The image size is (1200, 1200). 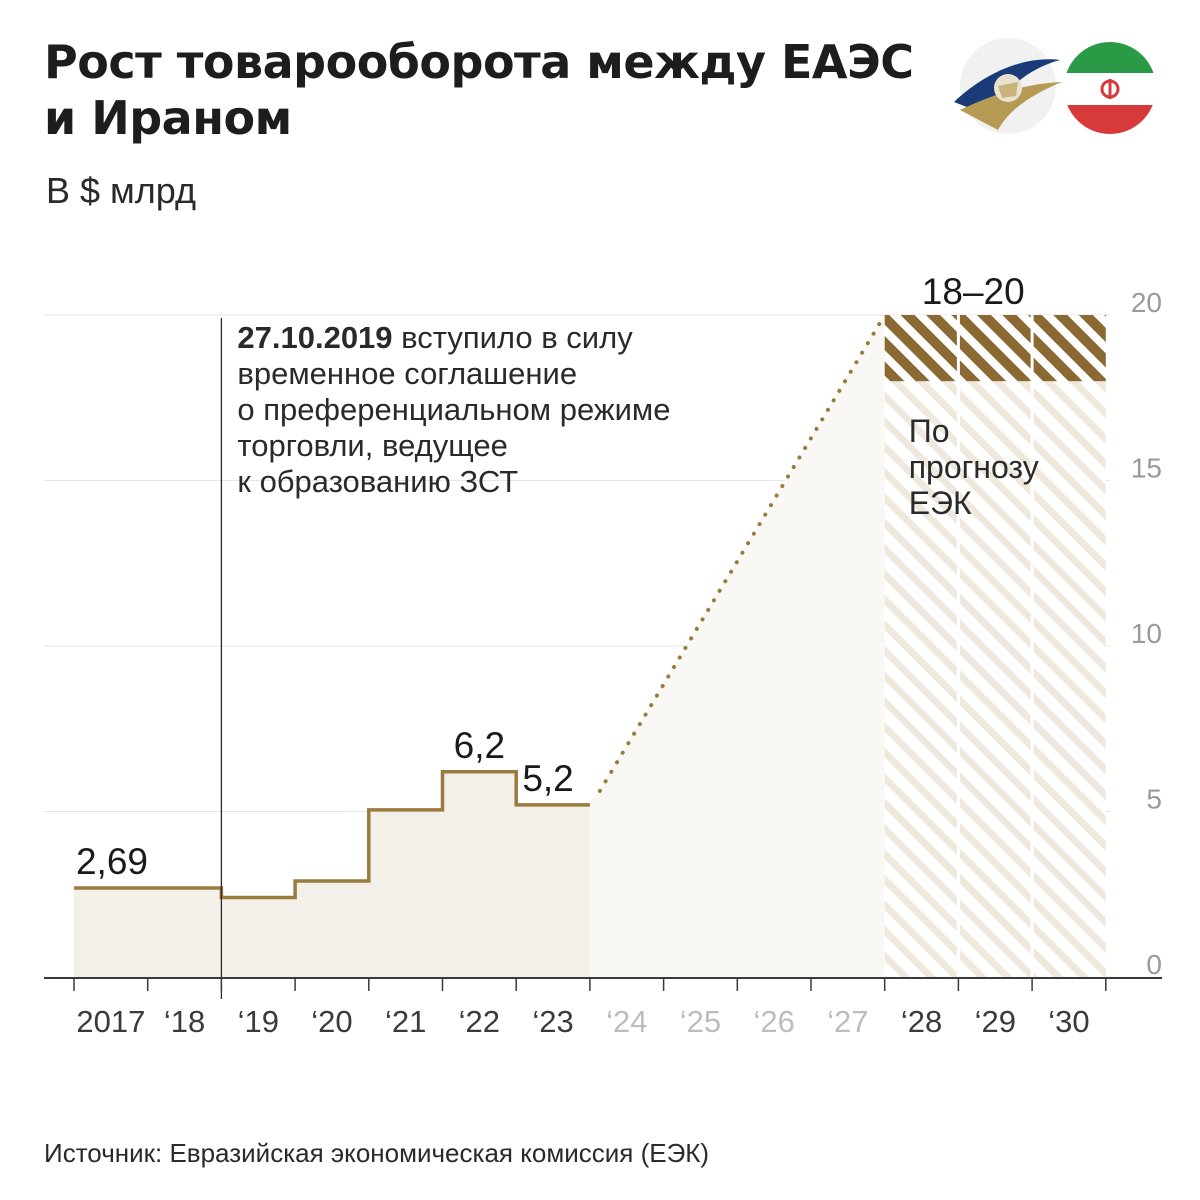 I want to click on x-tick-label-0: 2017, so click(x=110, y=1021).